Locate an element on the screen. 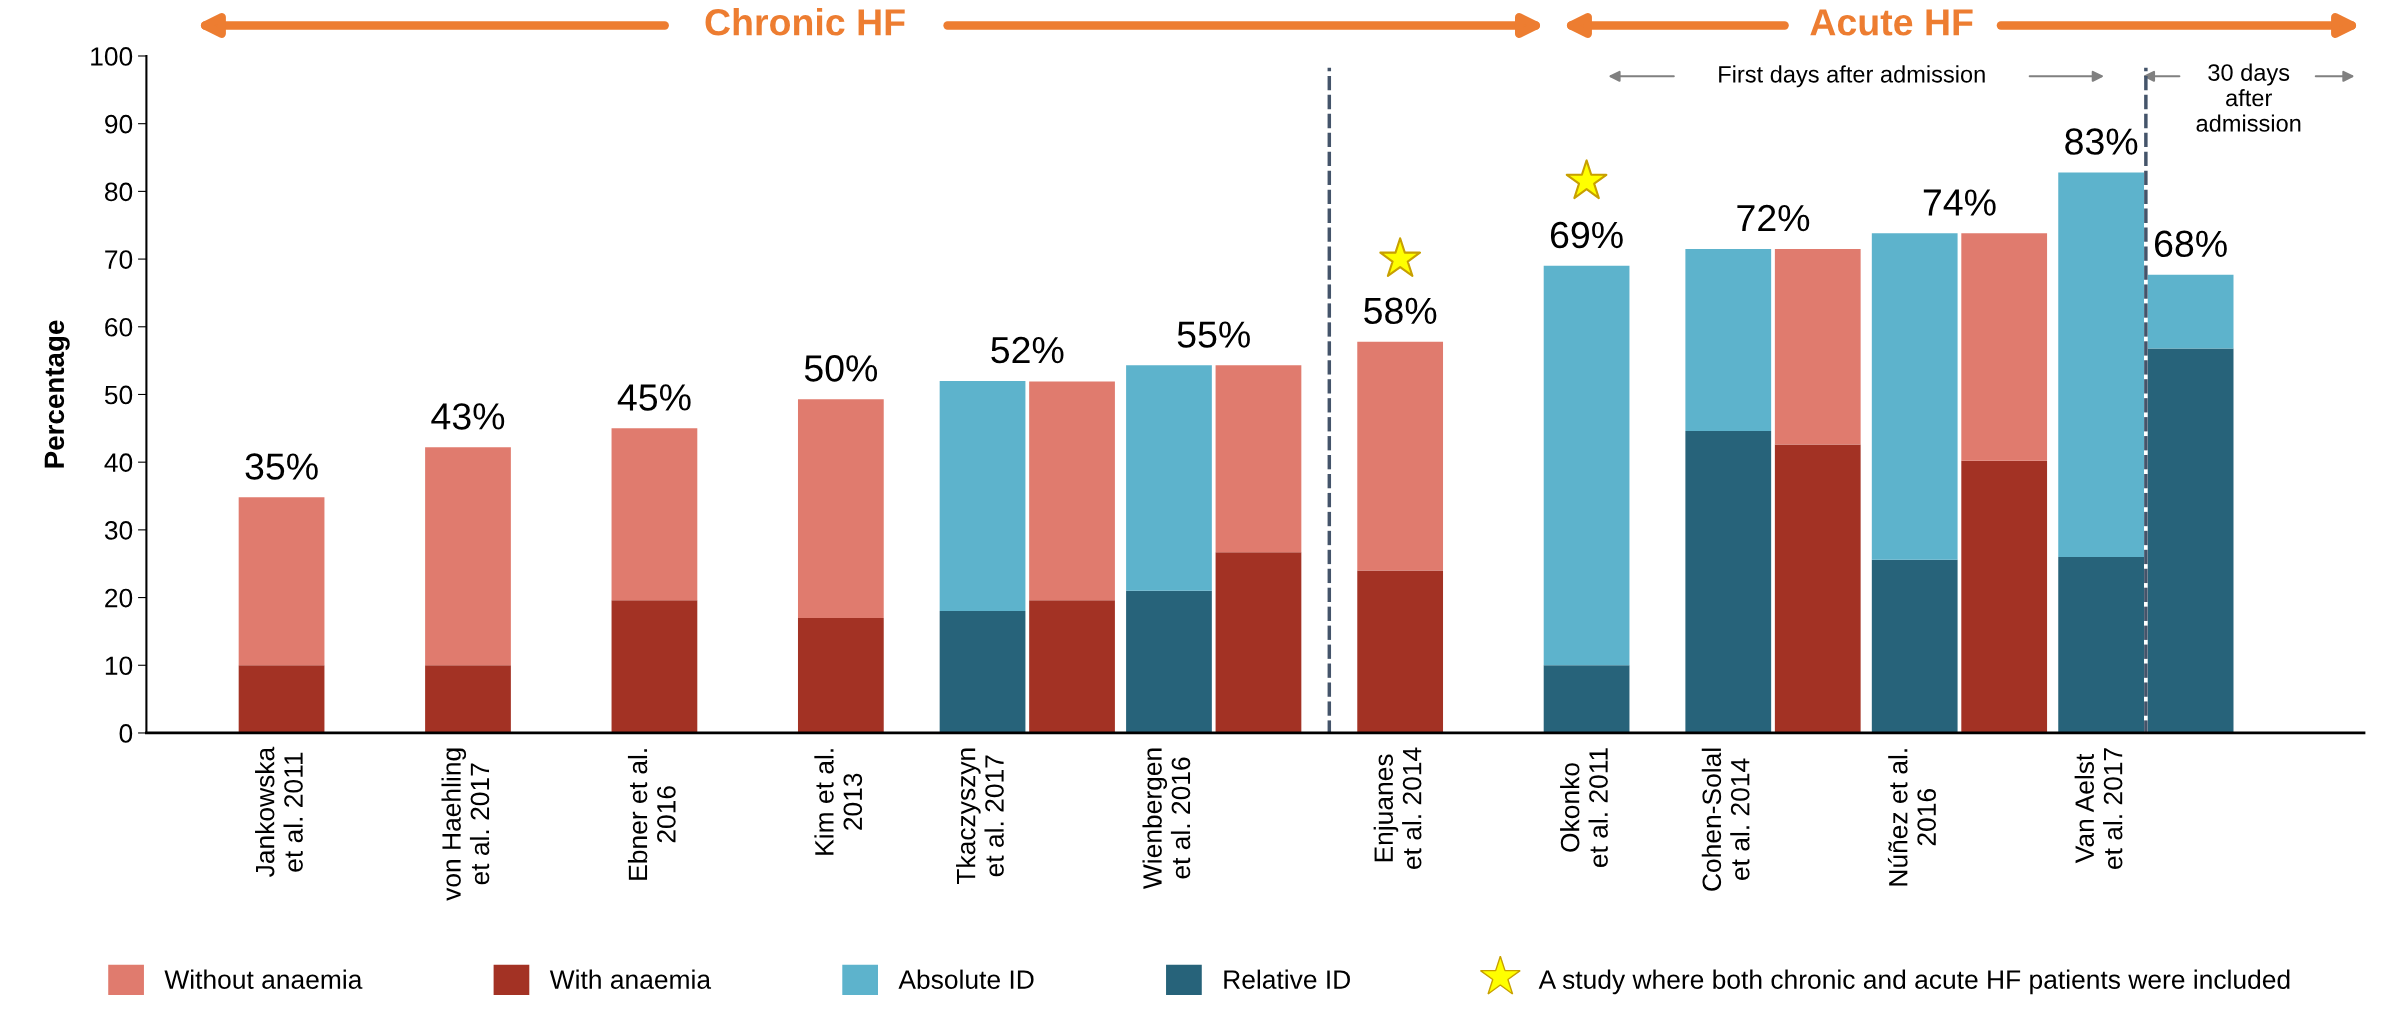 The image size is (2400, 1018). y-tick-label: 40 is located at coordinates (118, 462).